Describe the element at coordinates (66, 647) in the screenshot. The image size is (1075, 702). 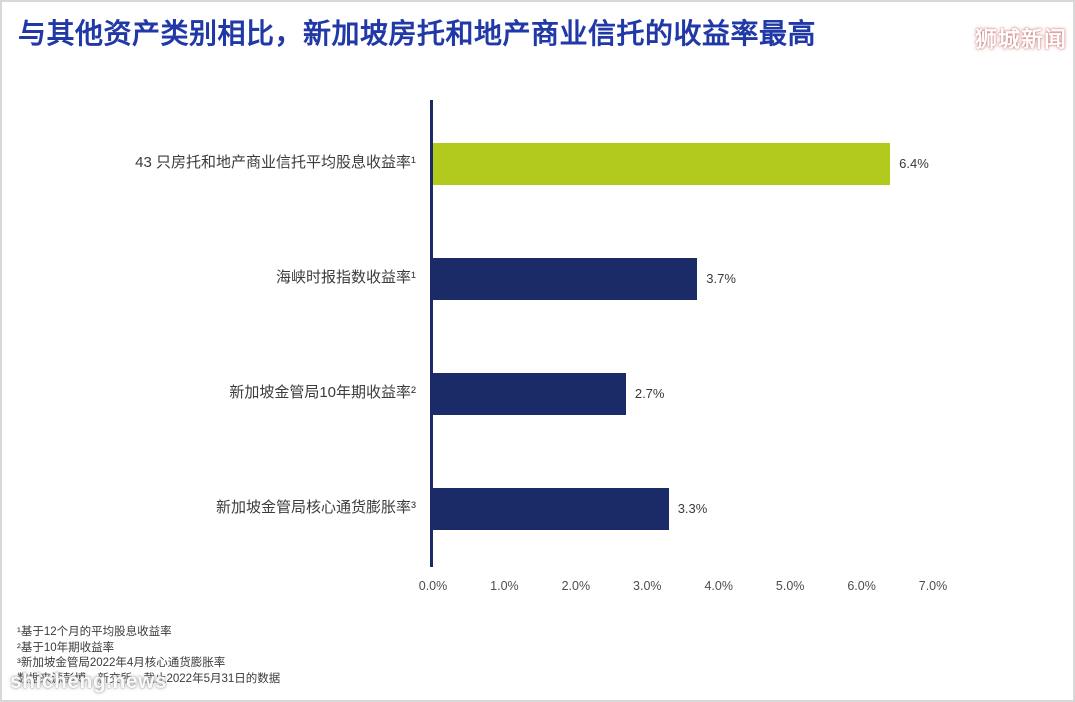
I see `footnote-line: ²基于10年期收益率` at that location.